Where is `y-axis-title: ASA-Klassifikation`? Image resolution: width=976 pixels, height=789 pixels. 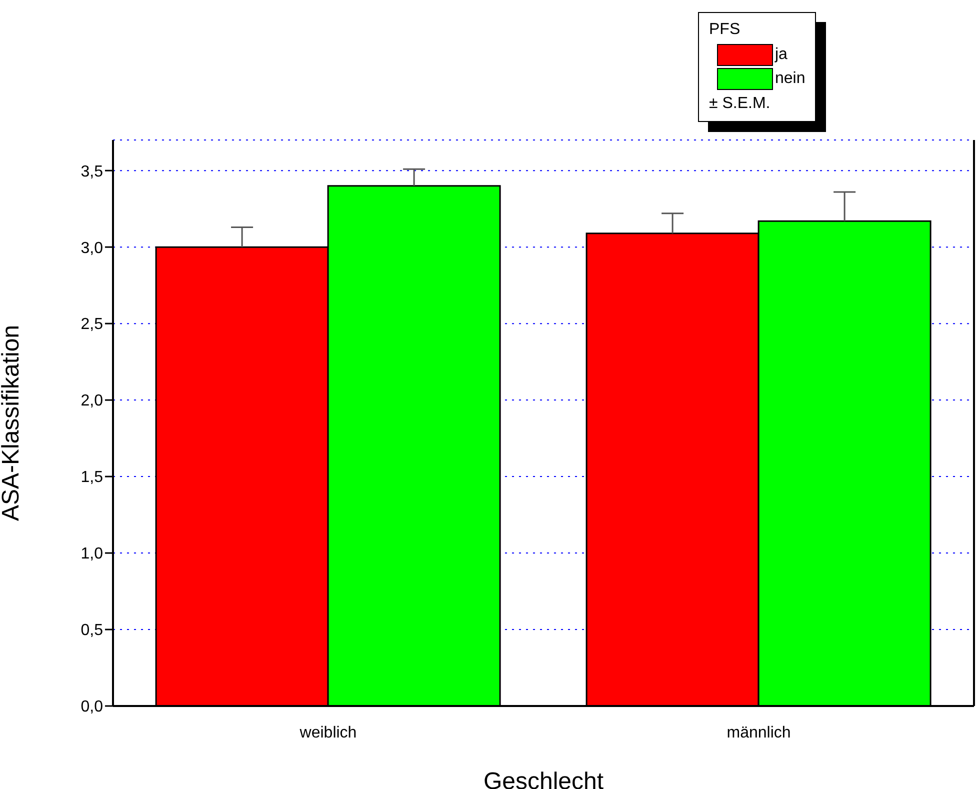
y-axis-title: ASA-Klassifikation is located at coordinates (12, 423).